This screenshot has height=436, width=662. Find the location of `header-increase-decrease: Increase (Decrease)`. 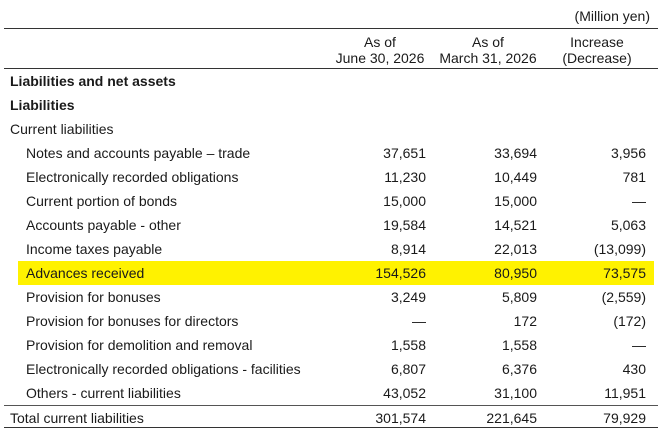

header-increase-decrease: Increase (Decrease) is located at coordinates (597, 50).